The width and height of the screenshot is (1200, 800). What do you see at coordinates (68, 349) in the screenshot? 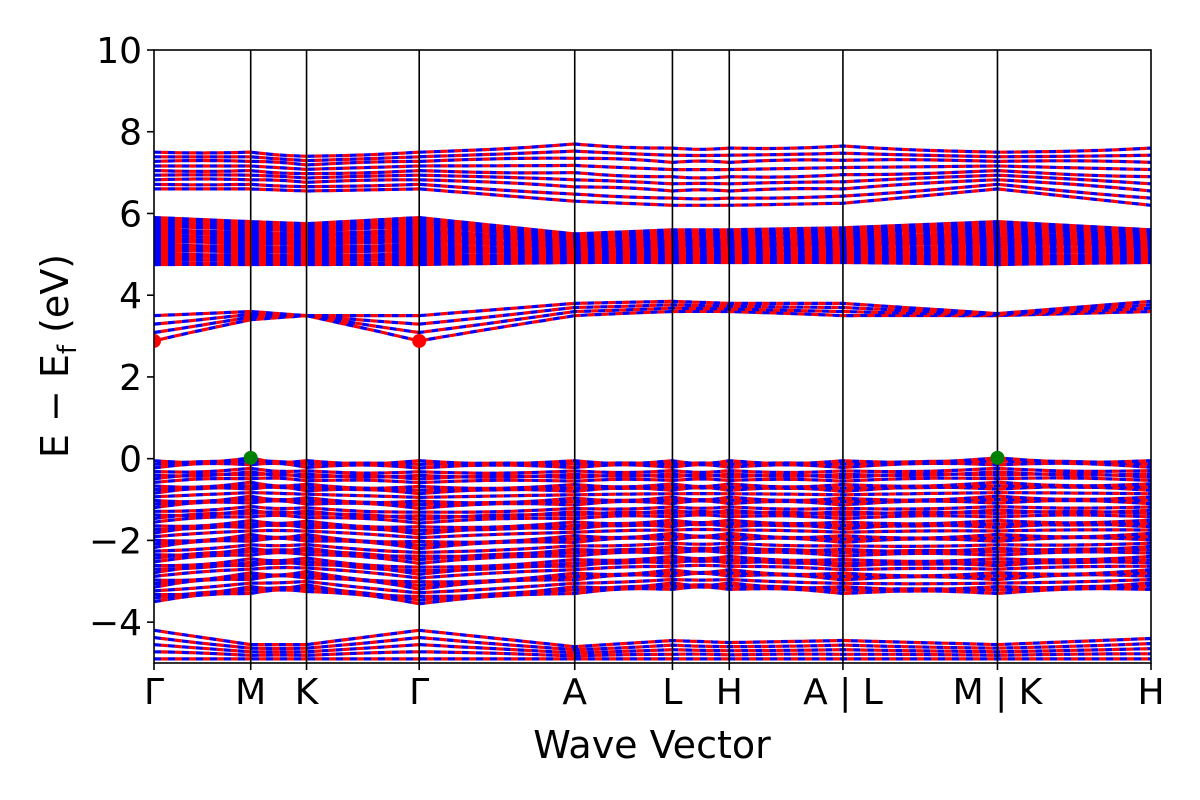
I see `y-axis-label-subscript: f` at bounding box center [68, 349].